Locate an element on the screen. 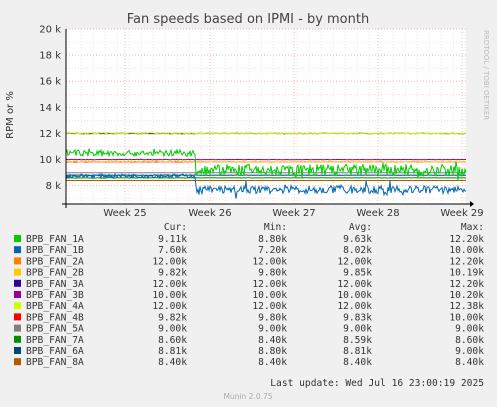 The image size is (497, 407). legend-value-avg: 10.00k is located at coordinates (354, 295).